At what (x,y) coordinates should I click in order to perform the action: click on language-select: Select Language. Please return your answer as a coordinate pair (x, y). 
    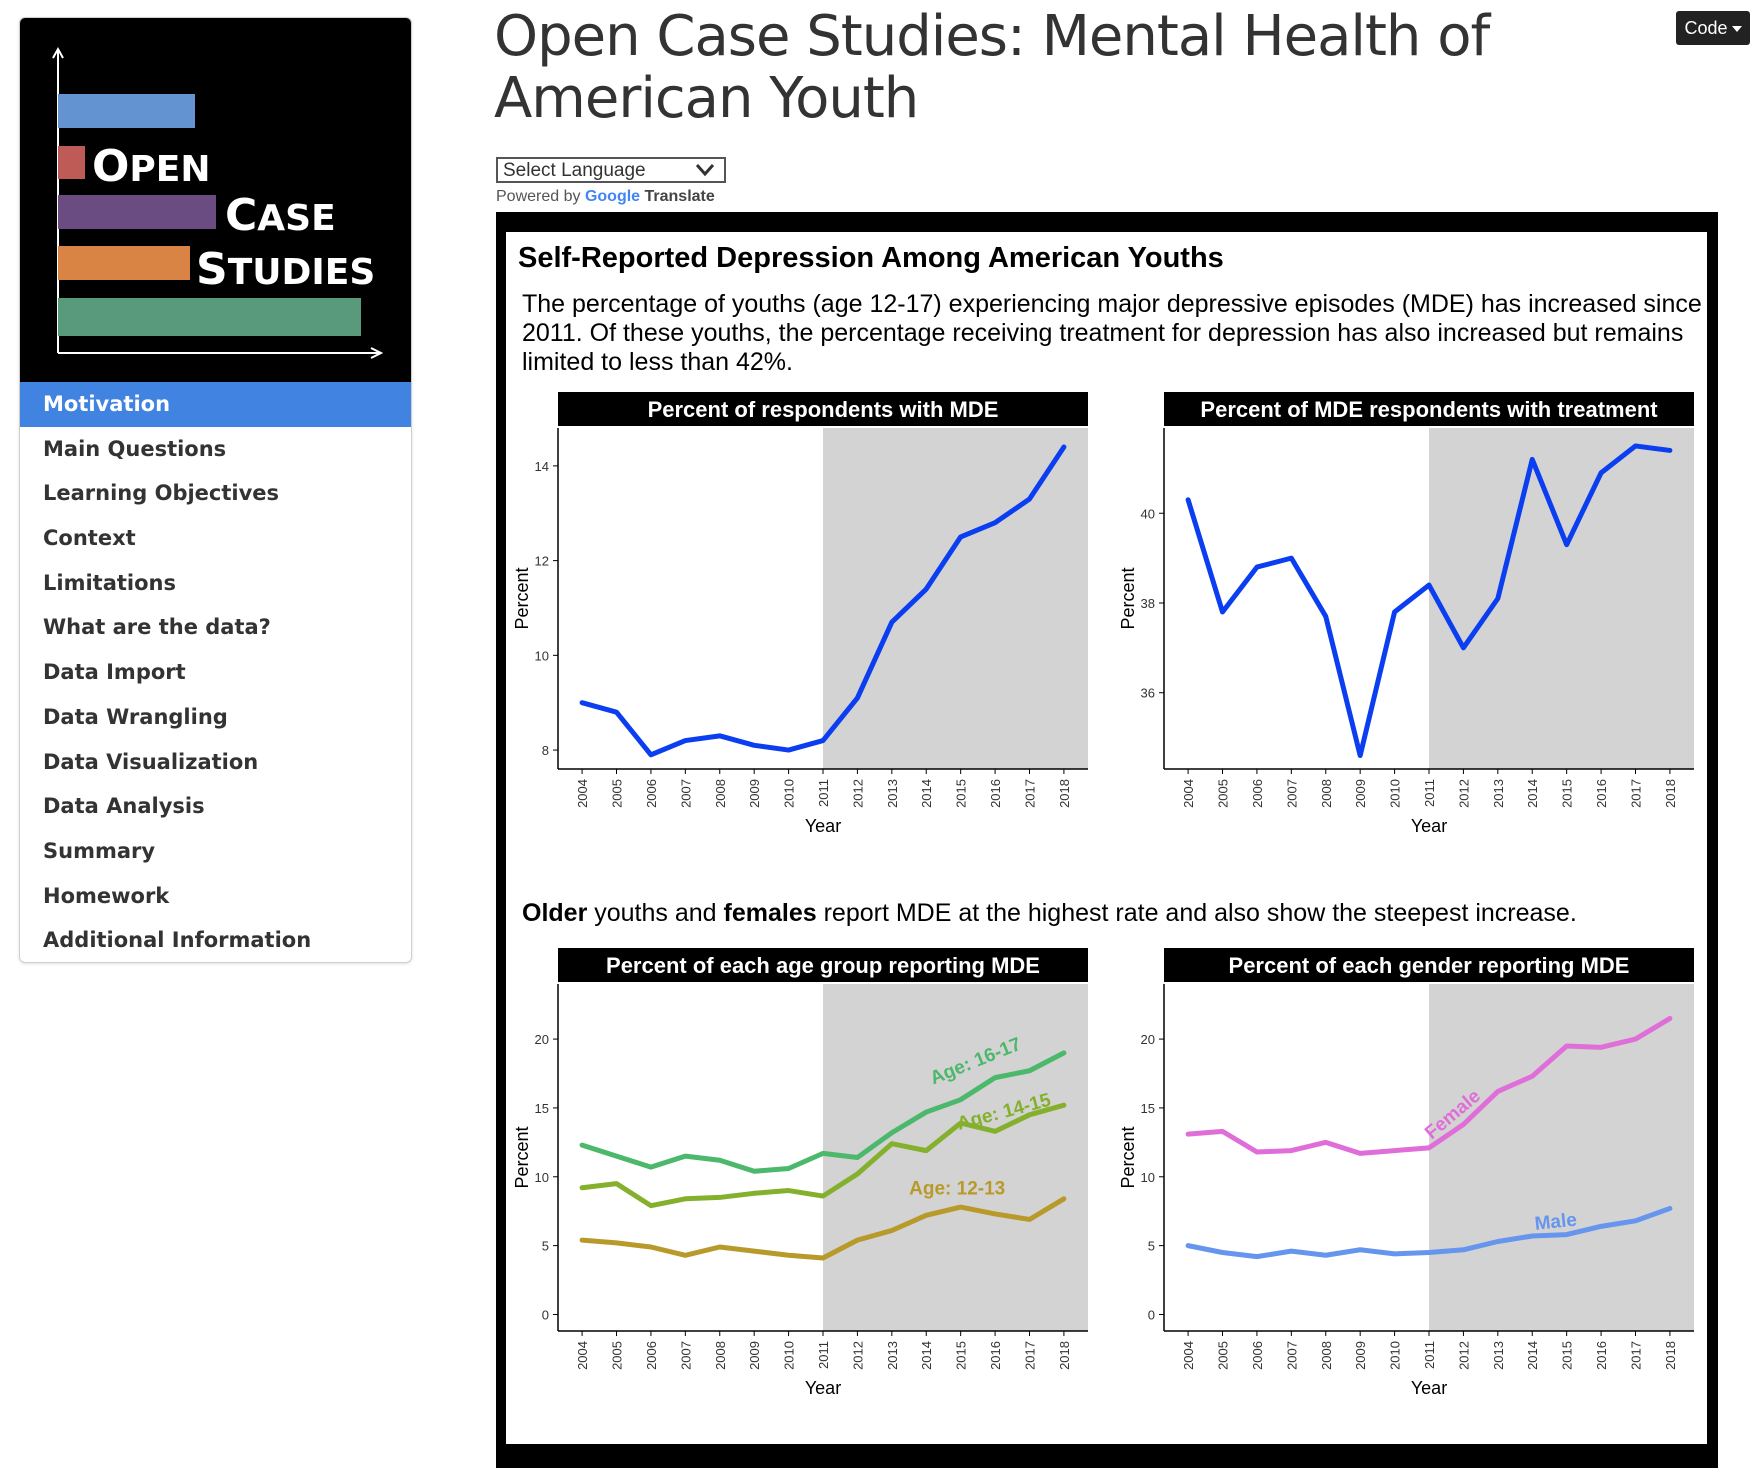
    Looking at the image, I should click on (611, 170).